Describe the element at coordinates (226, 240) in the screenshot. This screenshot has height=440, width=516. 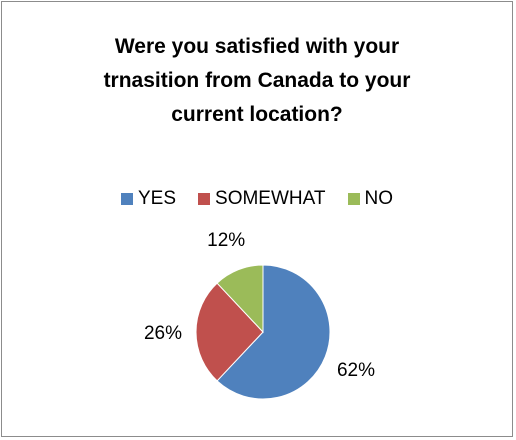
I see `data-label-no: 12%` at that location.